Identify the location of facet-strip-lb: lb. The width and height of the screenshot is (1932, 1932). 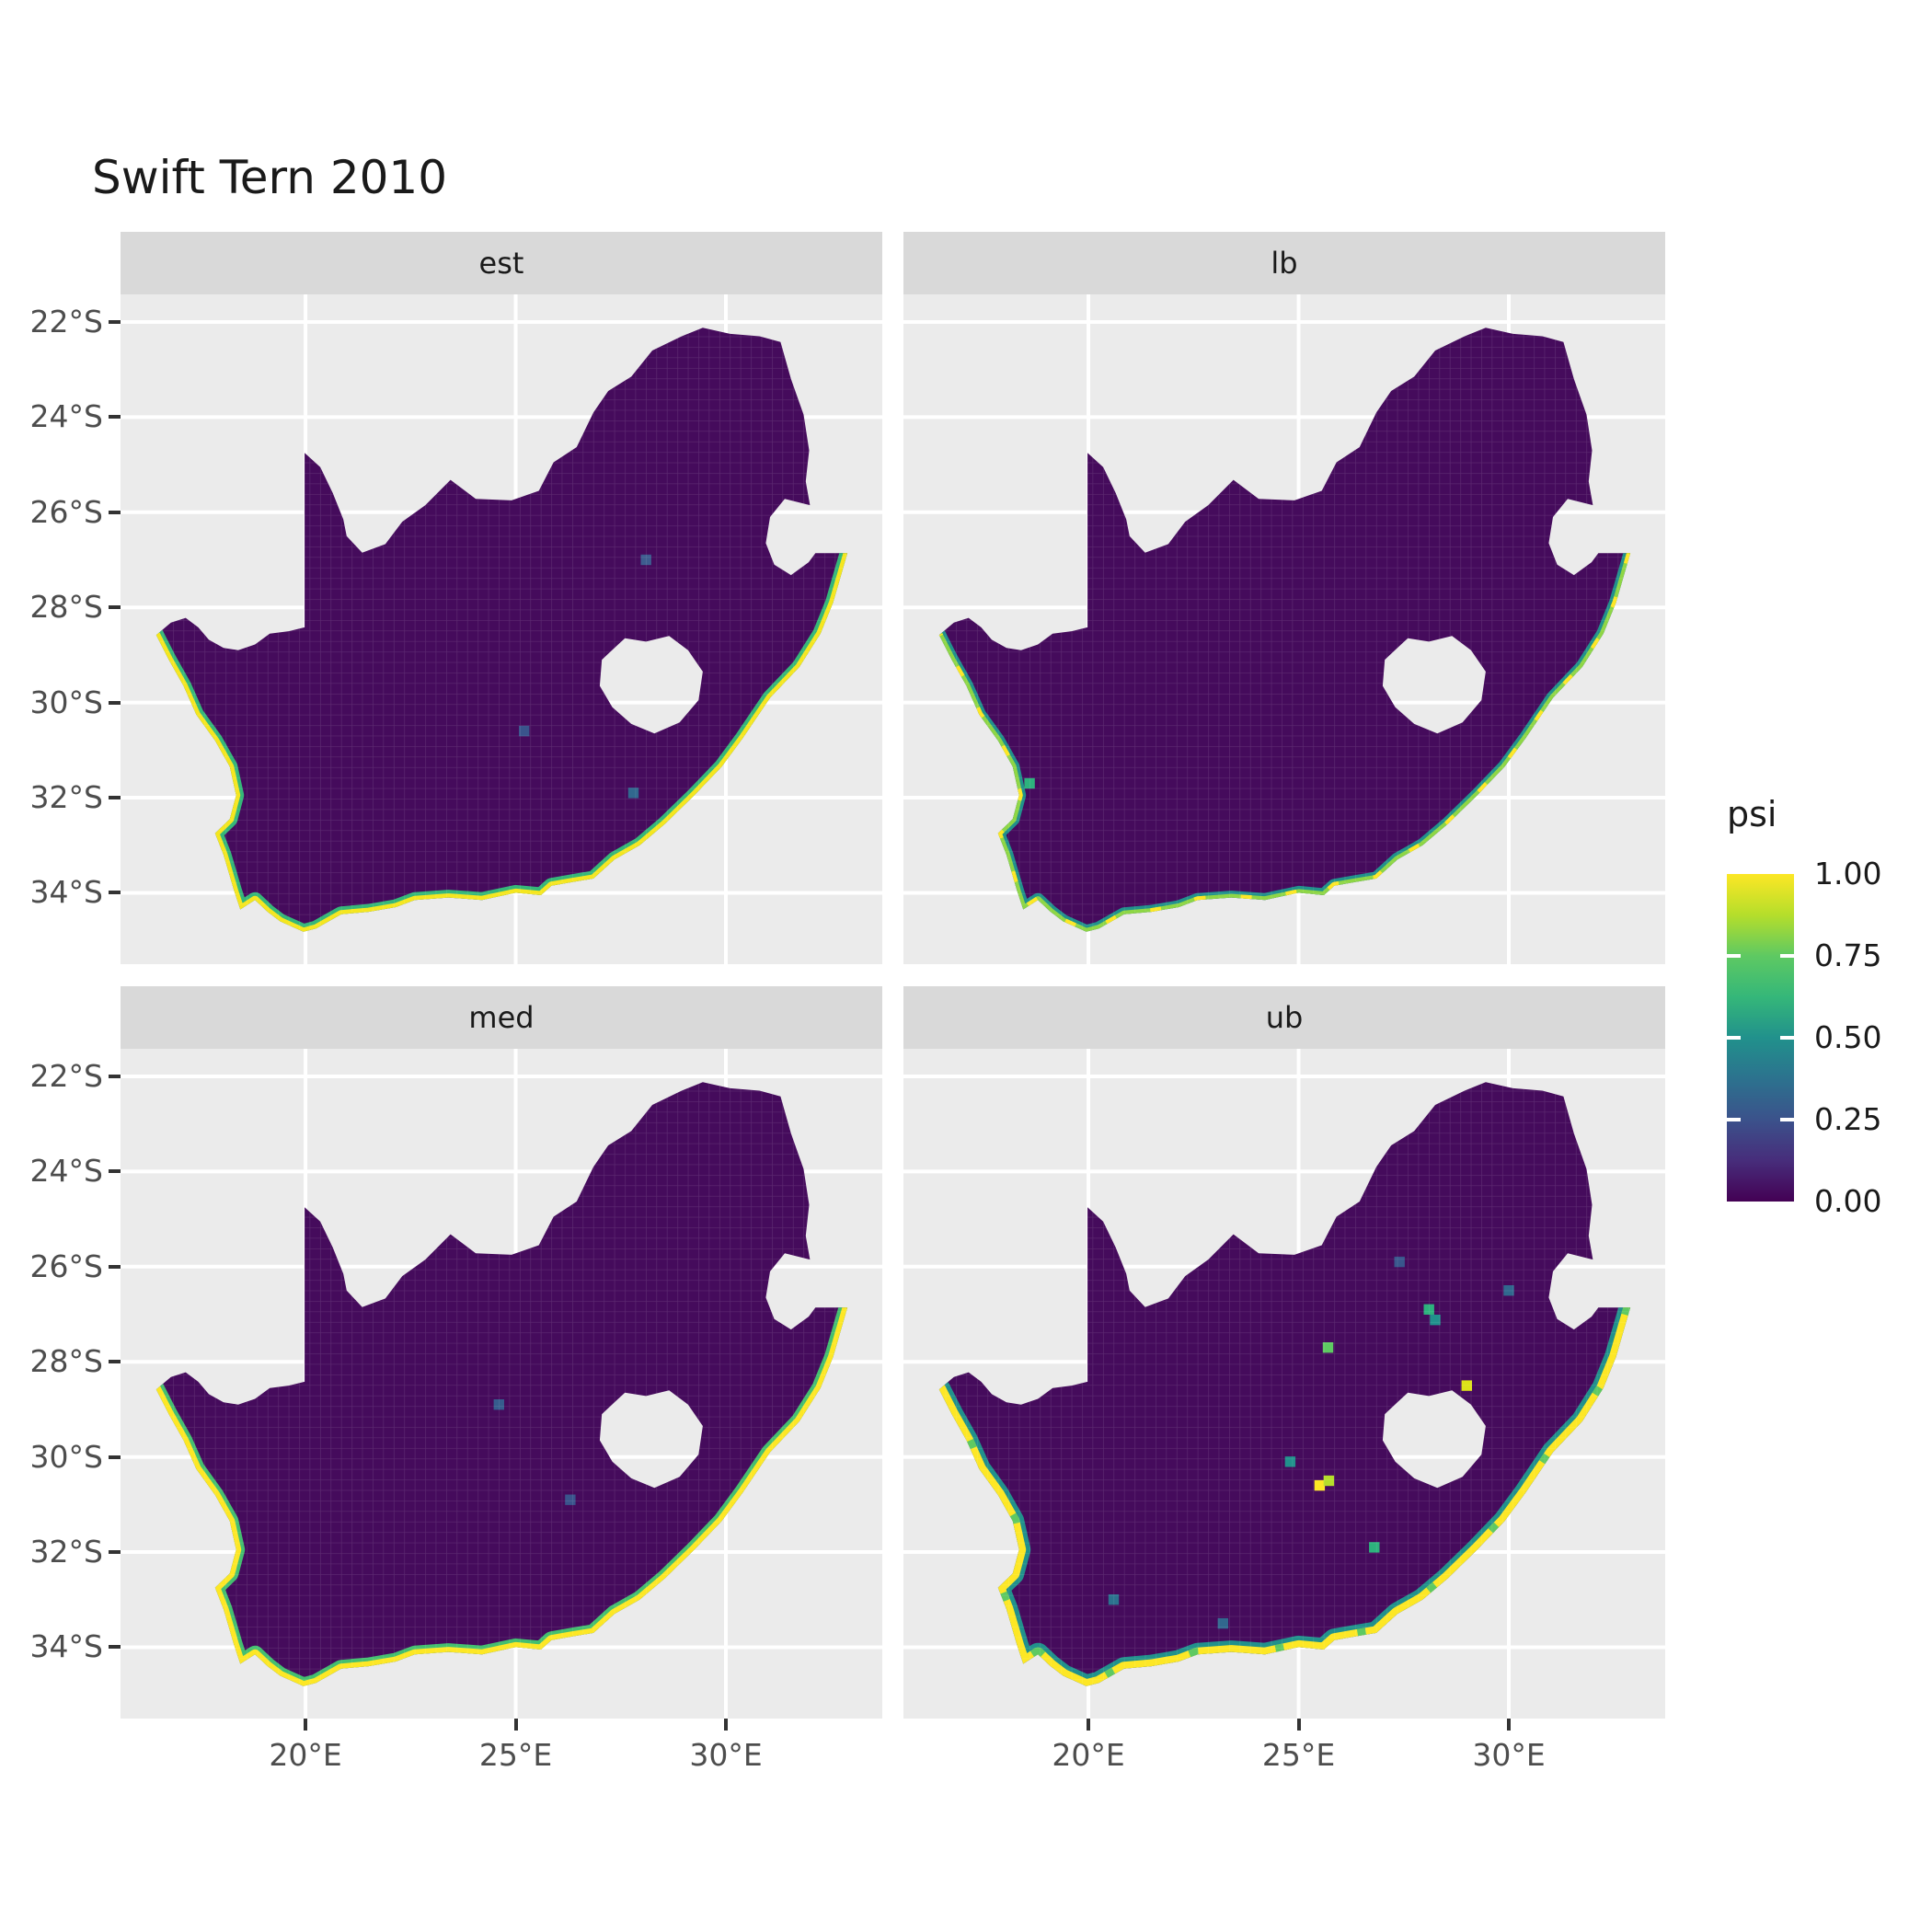
(1284, 263).